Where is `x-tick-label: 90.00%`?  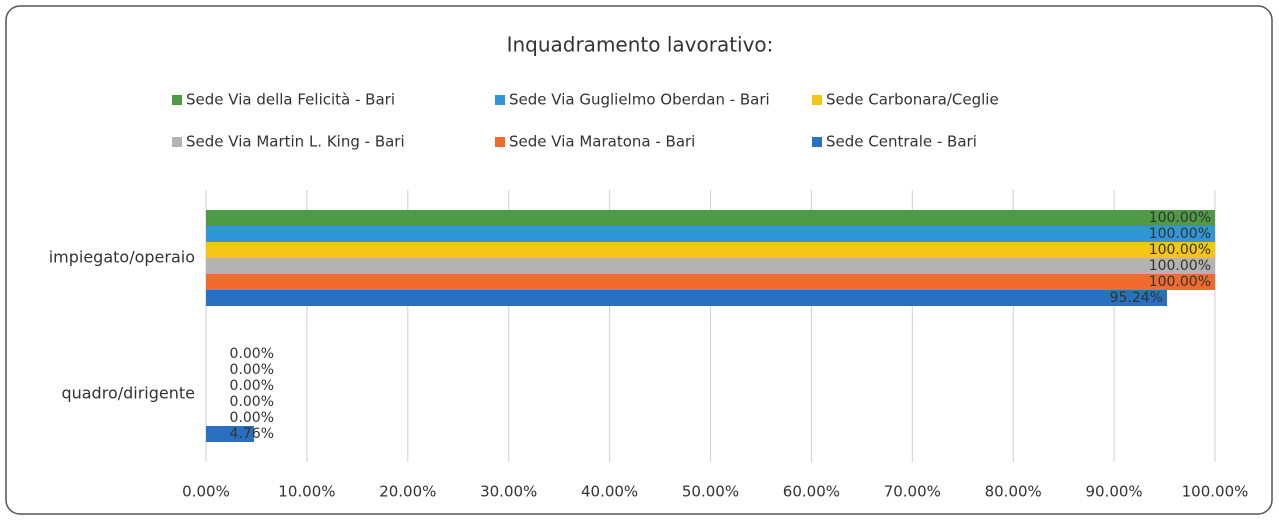 x-tick-label: 90.00% is located at coordinates (1113, 492).